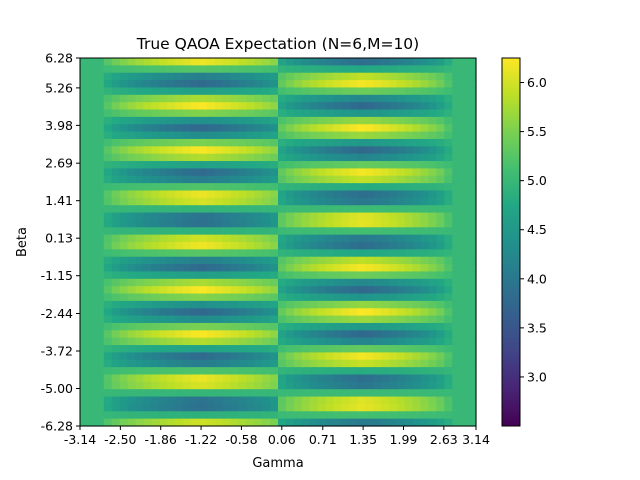 Image resolution: width=640 pixels, height=480 pixels. I want to click on y-tick-label: 2.69, so click(59, 163).